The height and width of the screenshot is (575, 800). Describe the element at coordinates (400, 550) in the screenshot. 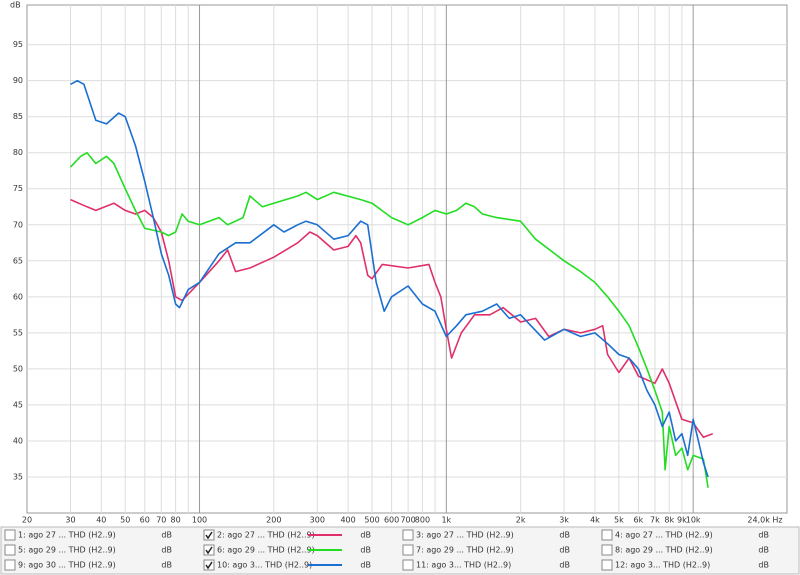

I see `legend-panel` at that location.